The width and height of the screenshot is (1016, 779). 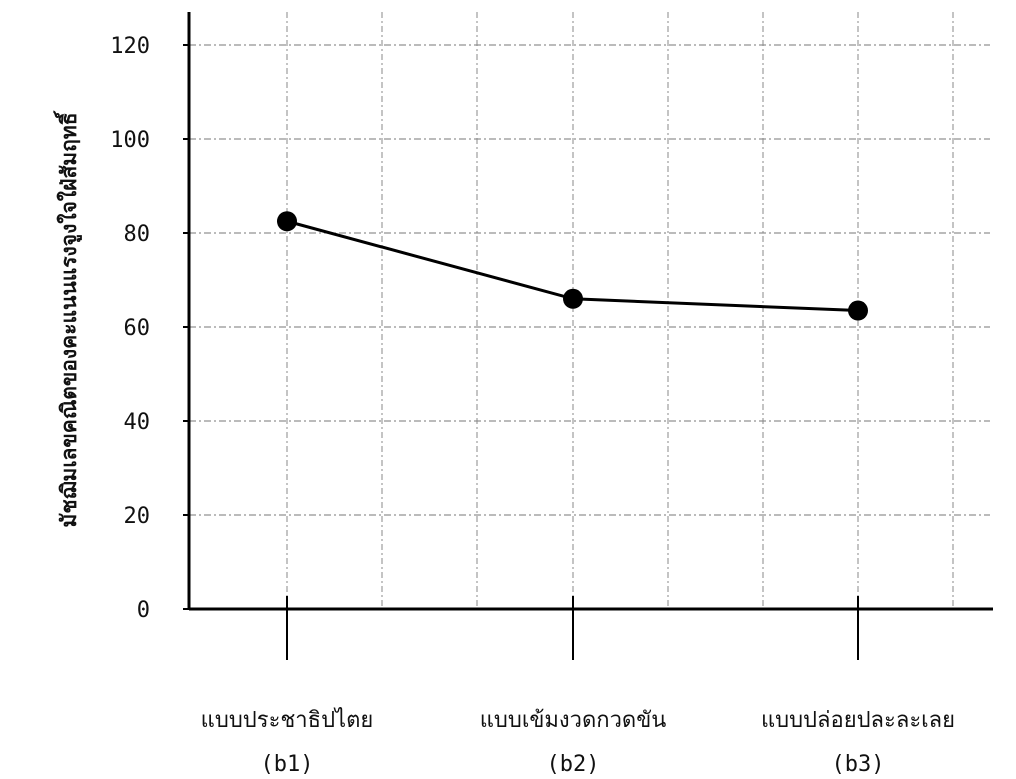 What do you see at coordinates (137, 516) in the screenshot?
I see `y-tick-label: 20` at bounding box center [137, 516].